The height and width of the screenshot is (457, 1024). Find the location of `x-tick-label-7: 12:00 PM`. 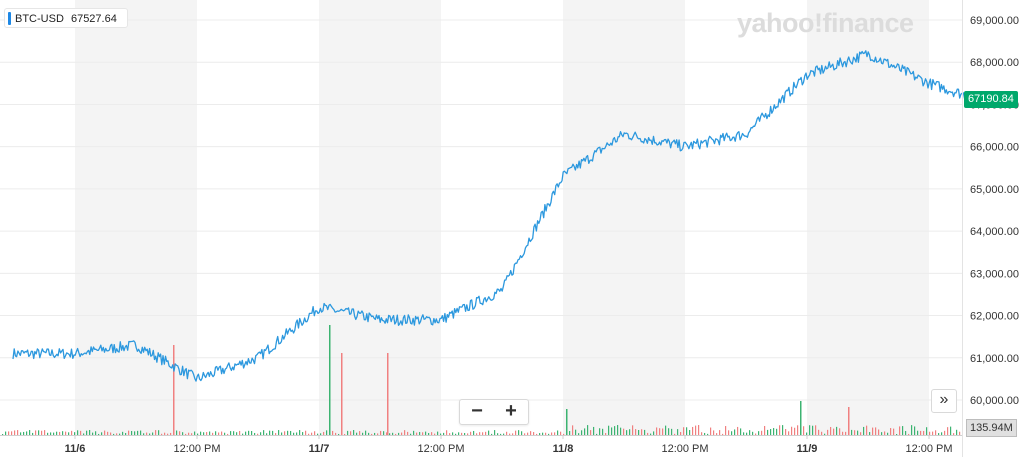

x-tick-label-7: 12:00 PM is located at coordinates (928, 449).